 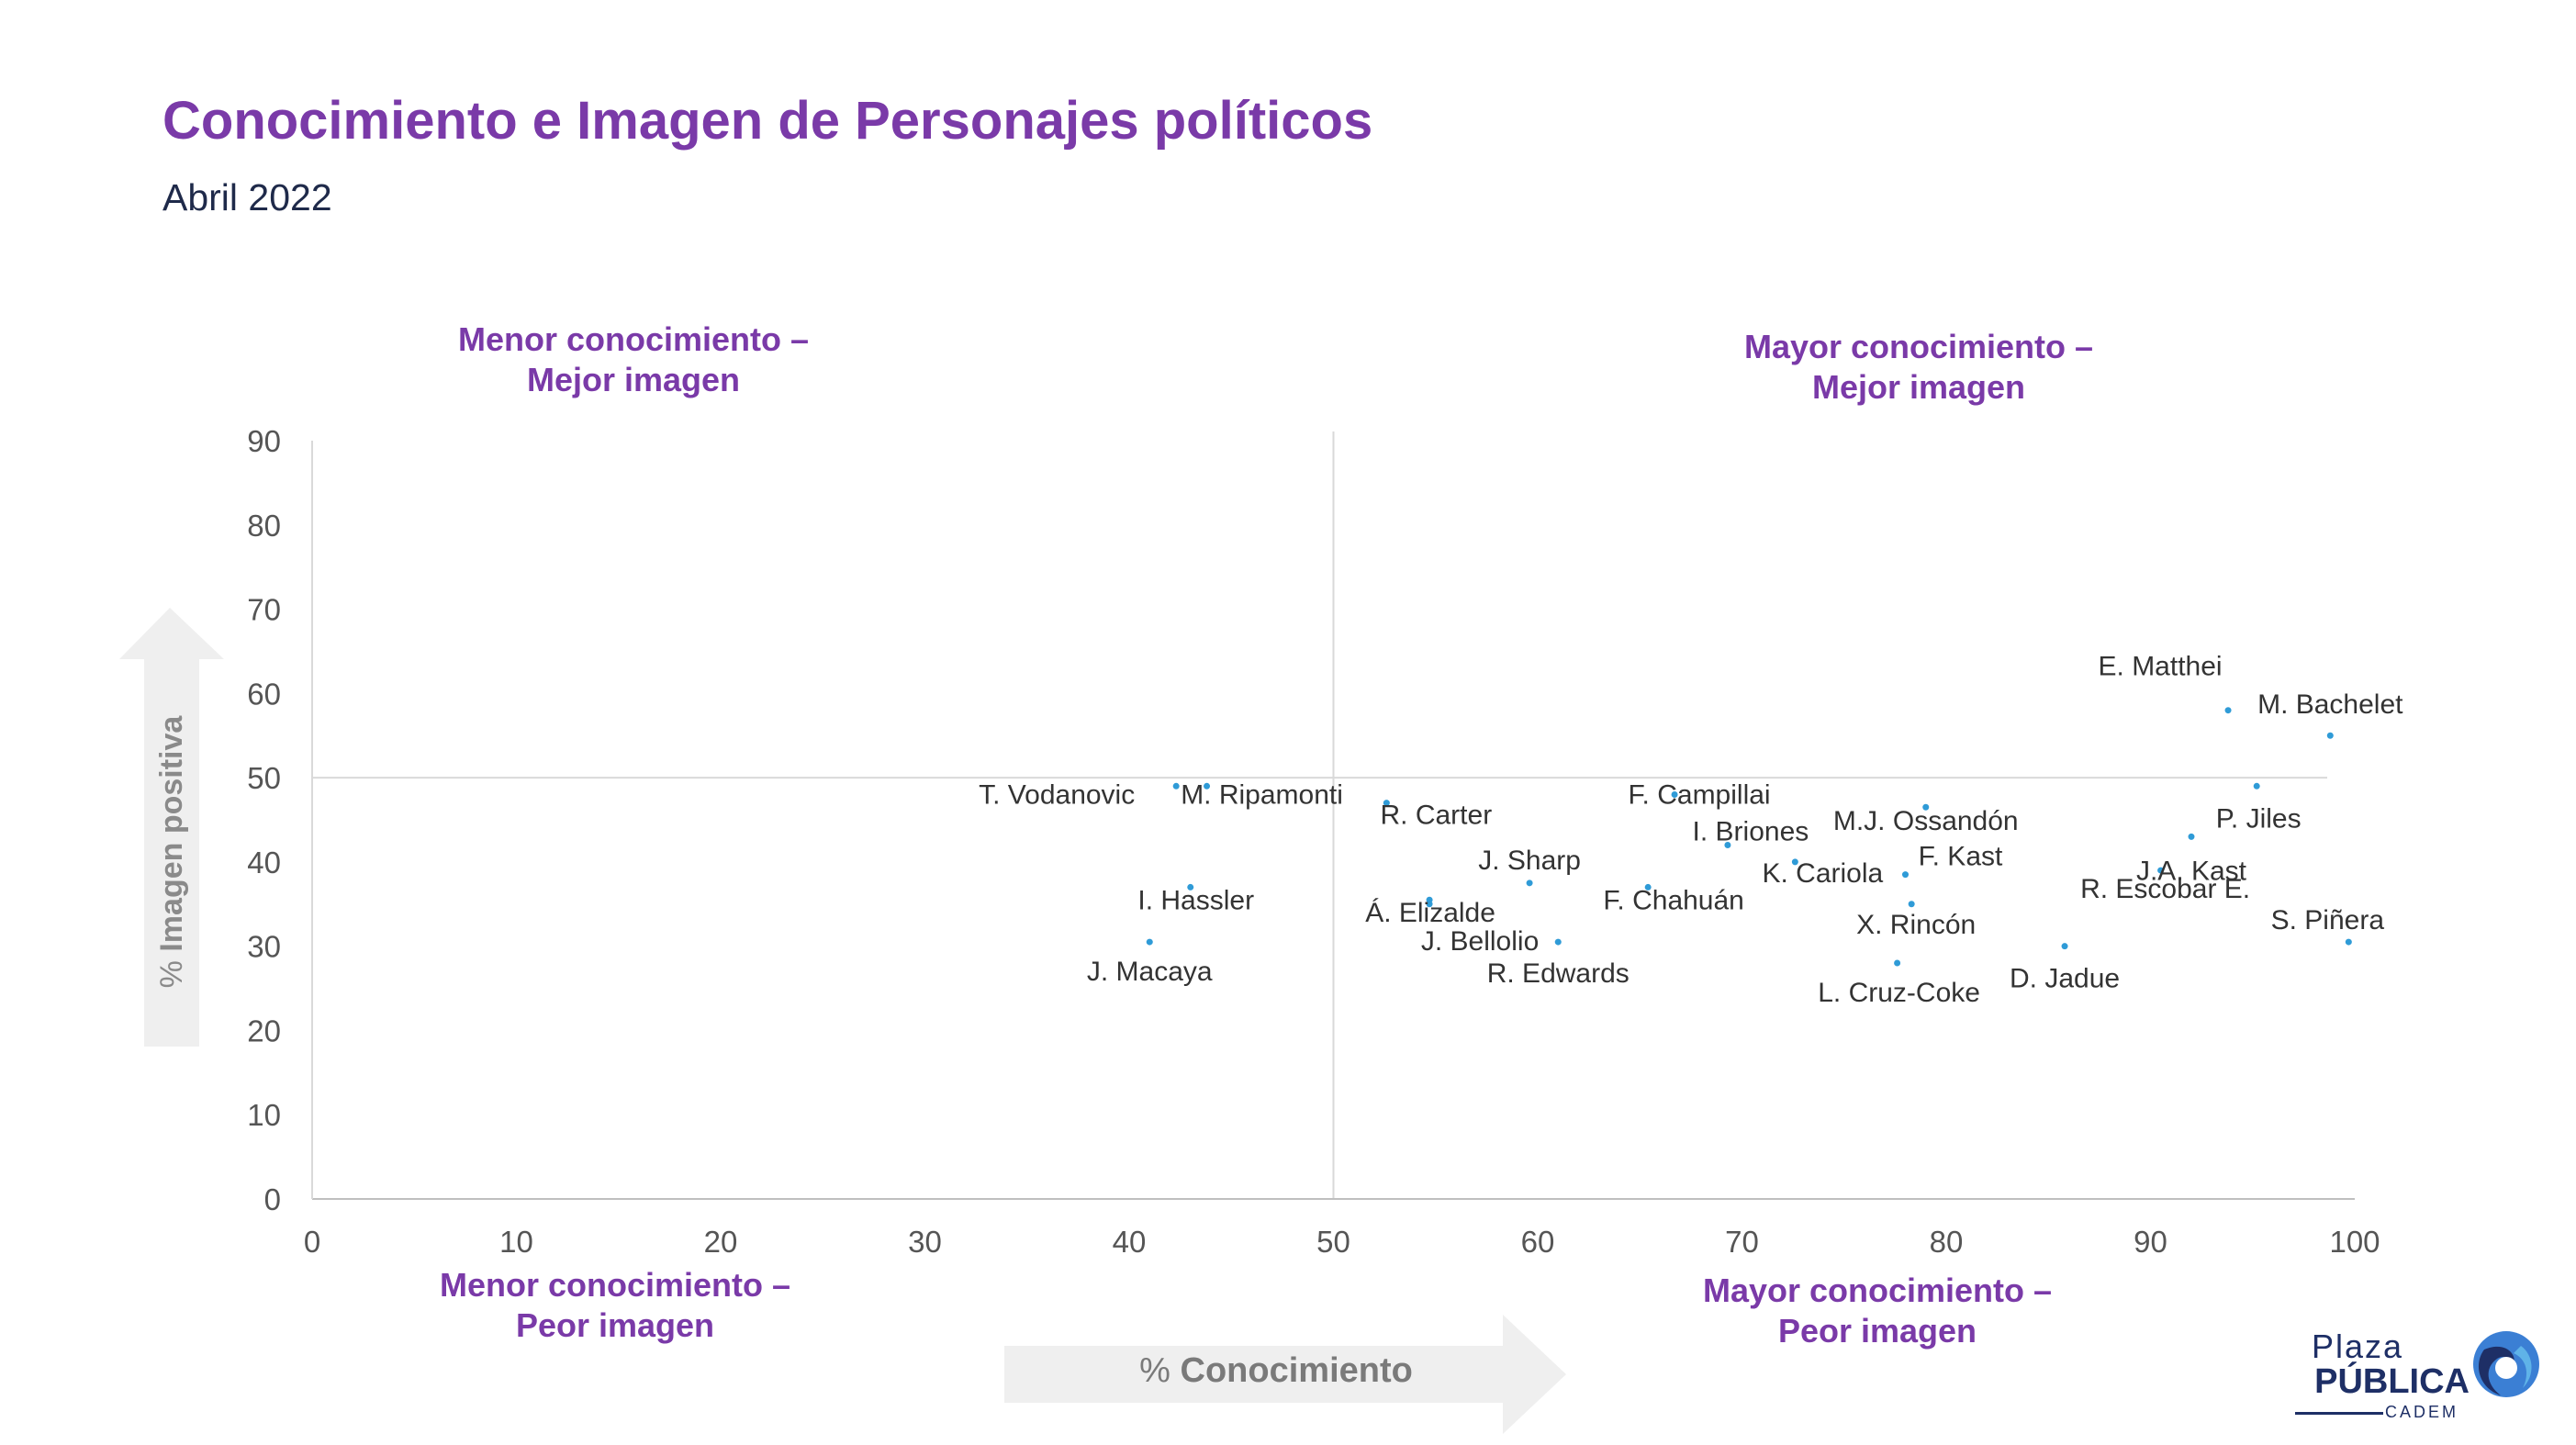 I want to click on x-axis-title-text: Conocimiento, so click(x=1296, y=1370).